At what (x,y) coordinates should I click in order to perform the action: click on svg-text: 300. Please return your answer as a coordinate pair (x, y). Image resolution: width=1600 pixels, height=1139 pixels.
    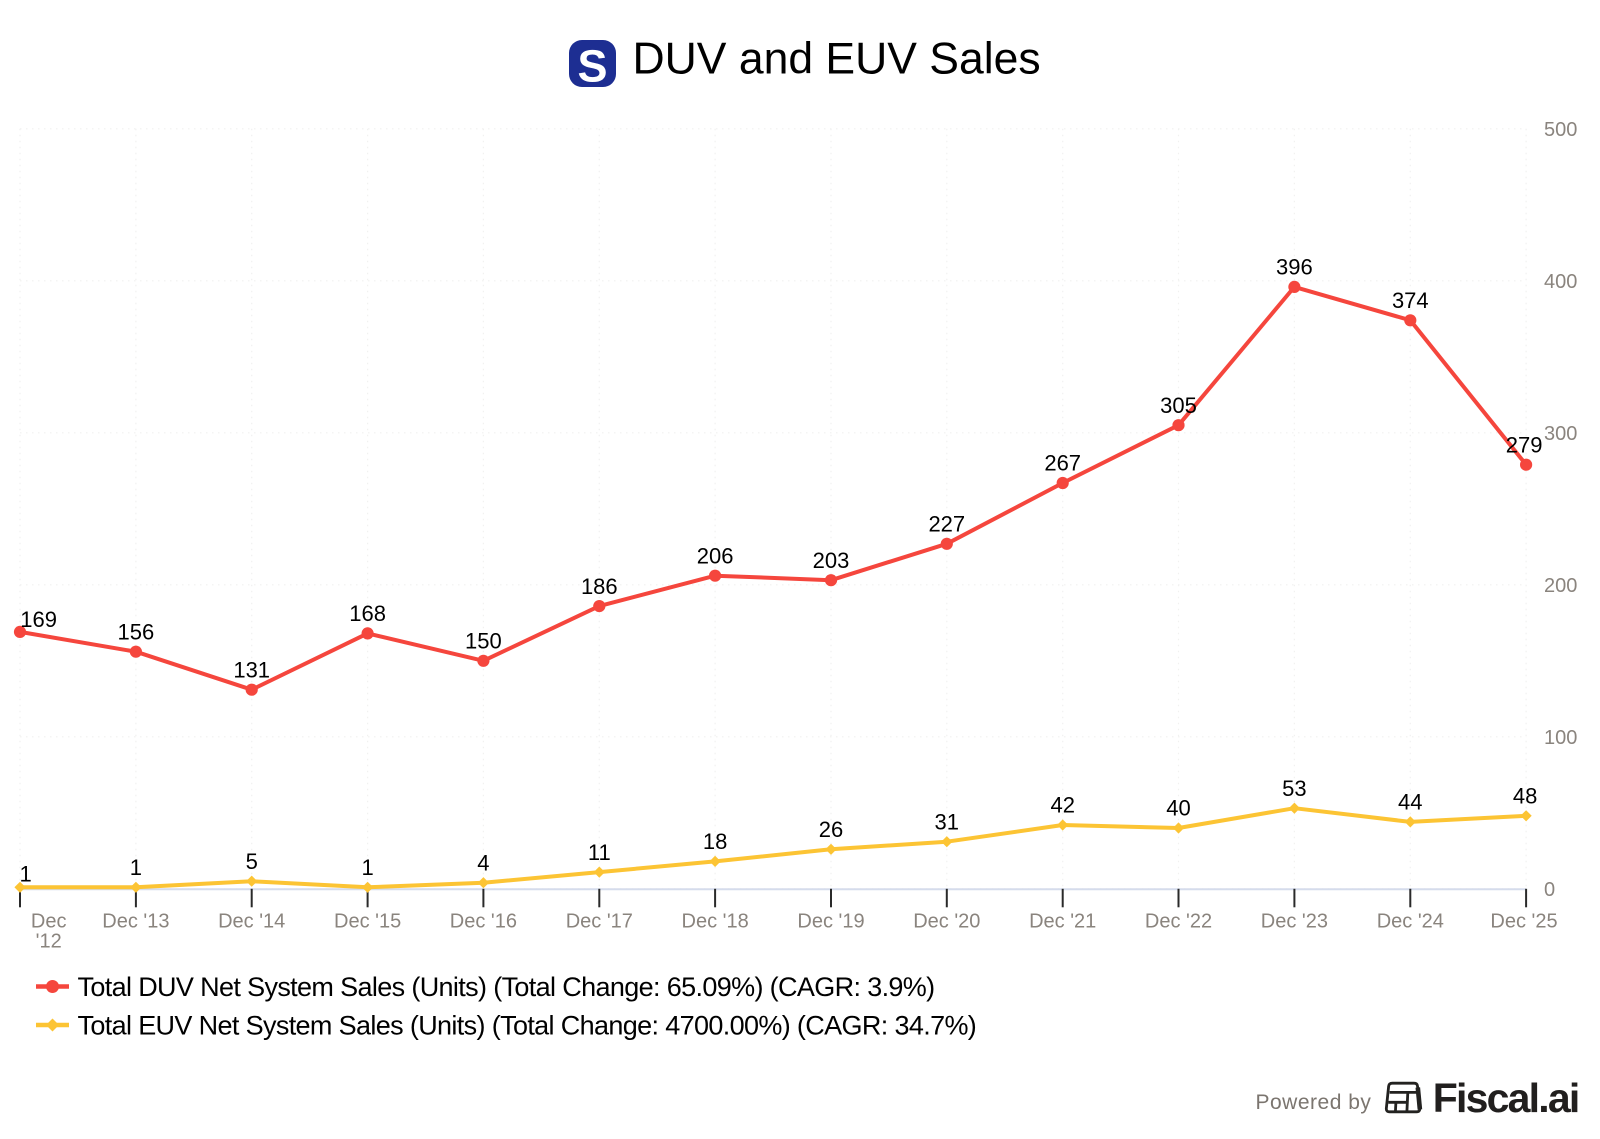
    Looking at the image, I should click on (1560, 434).